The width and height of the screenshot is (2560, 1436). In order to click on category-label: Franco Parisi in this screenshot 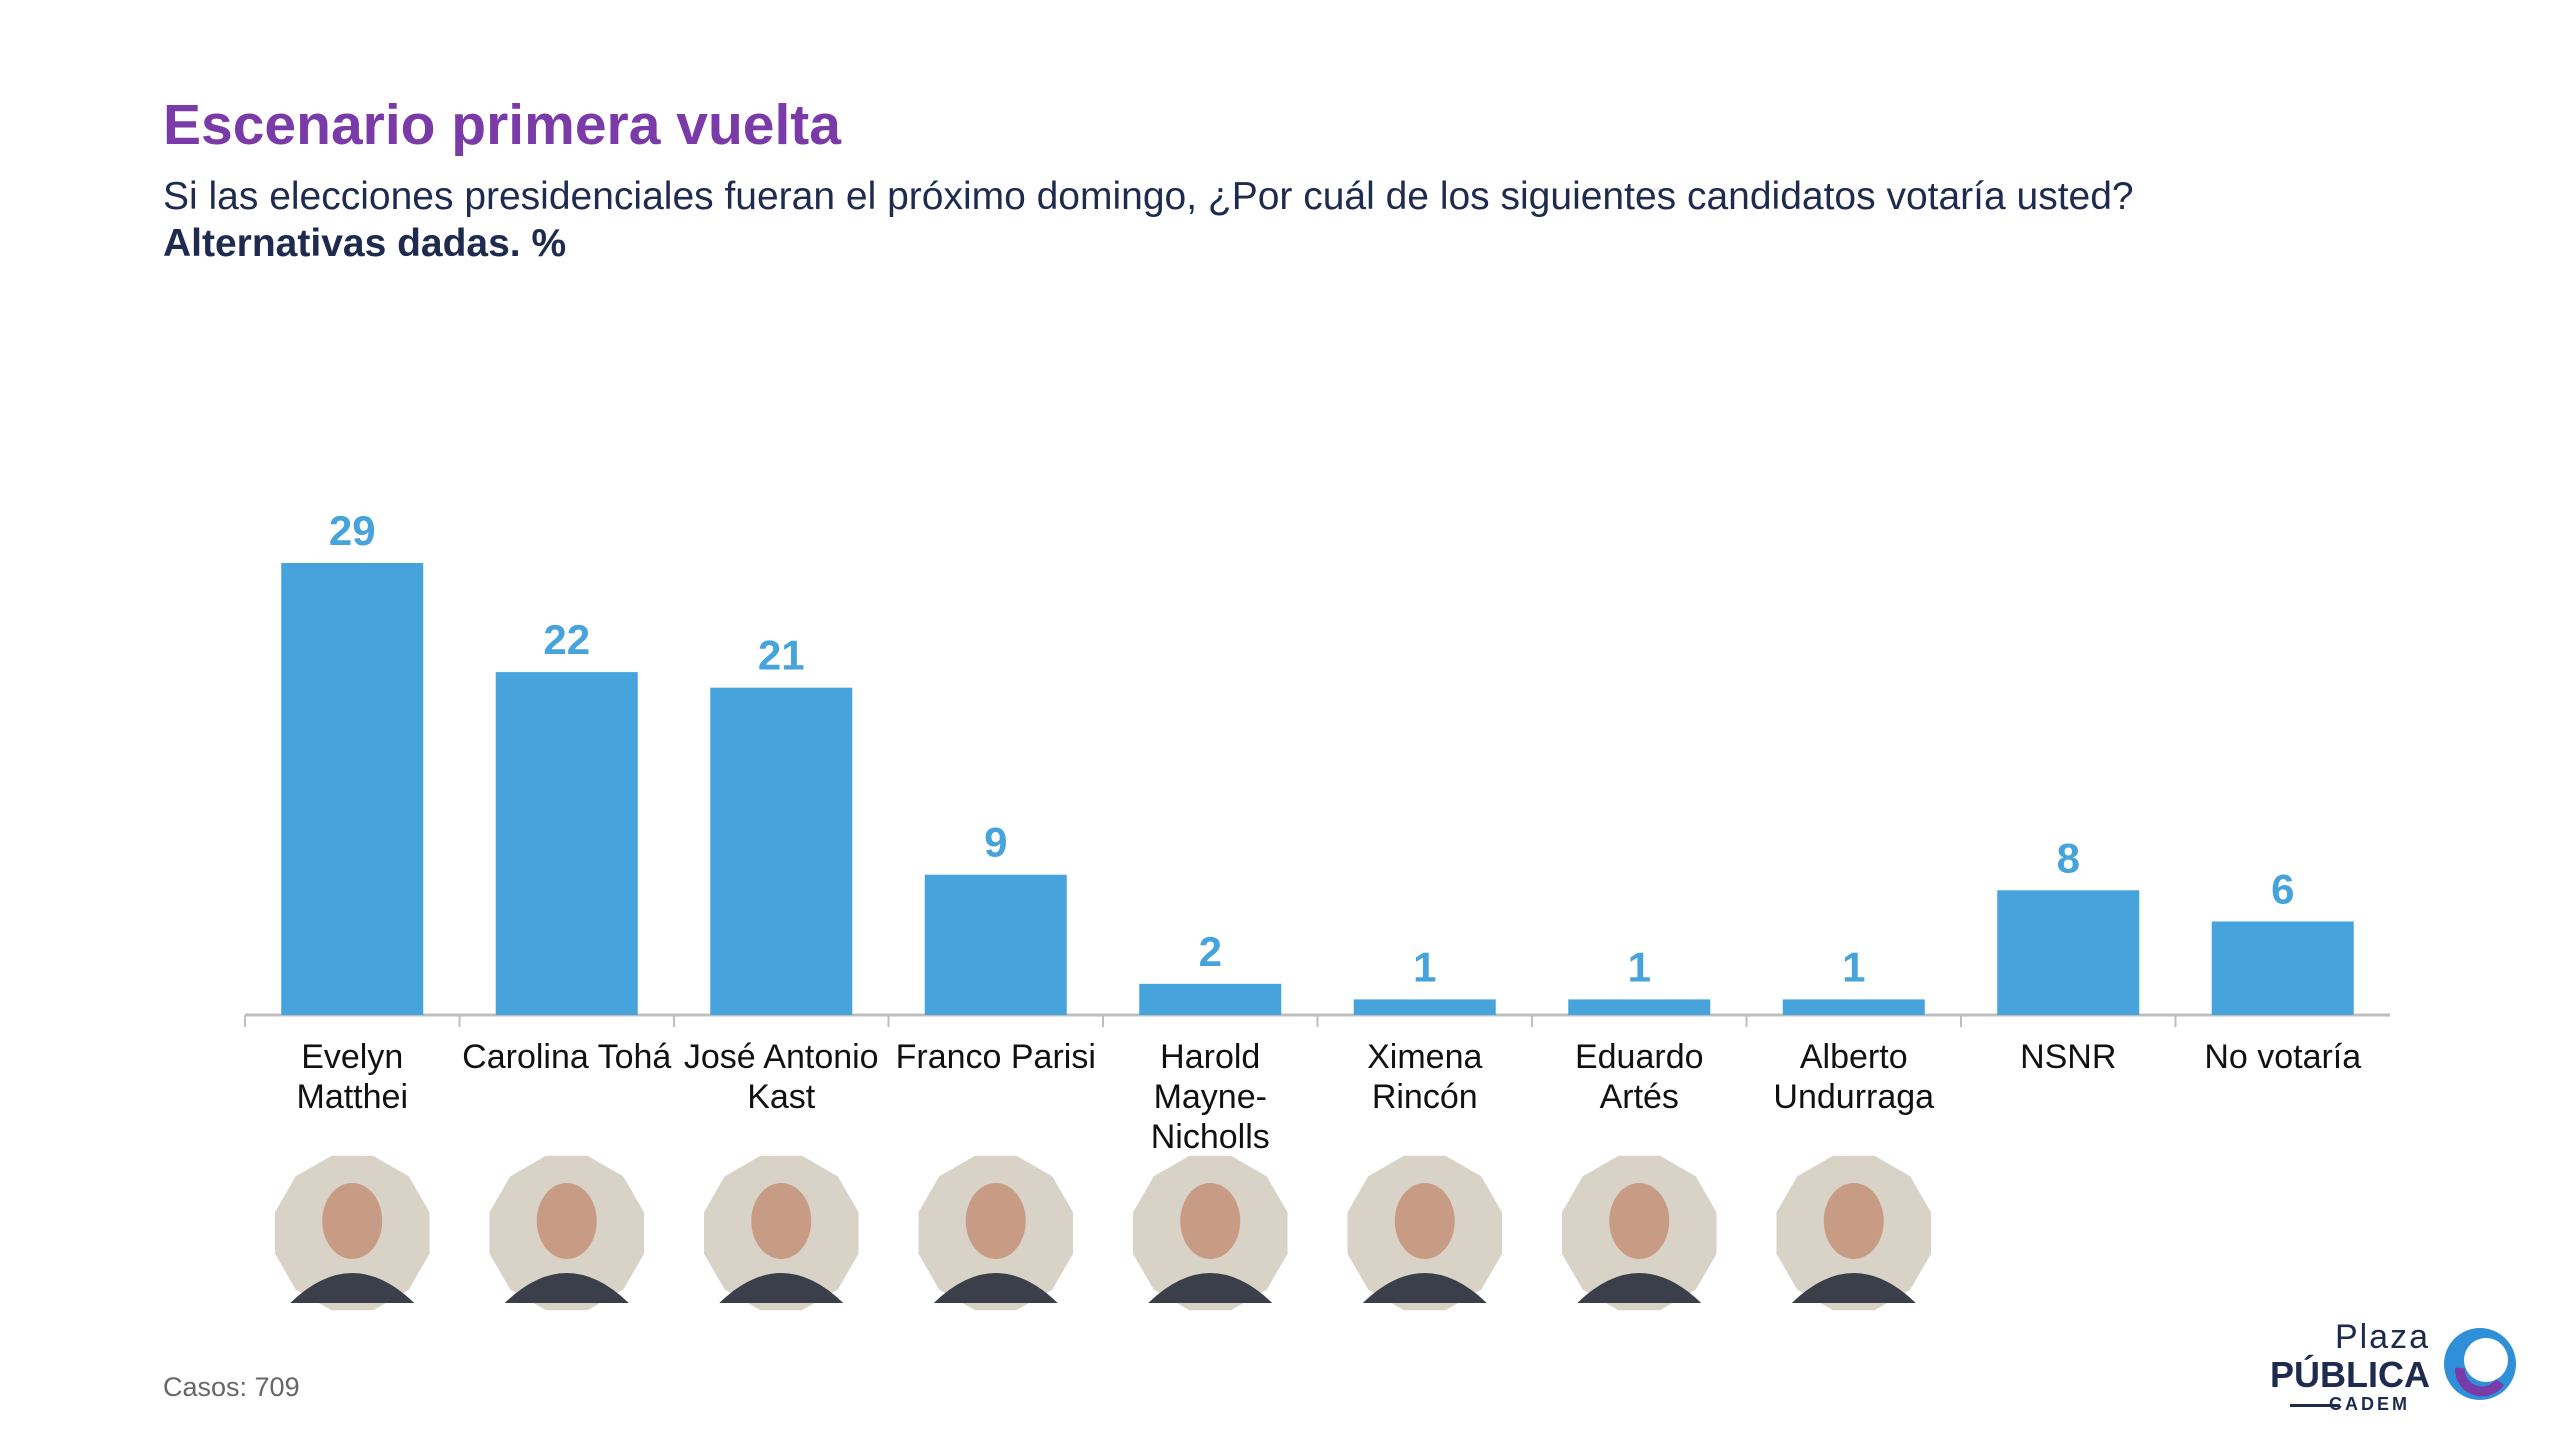, I will do `click(996, 1057)`.